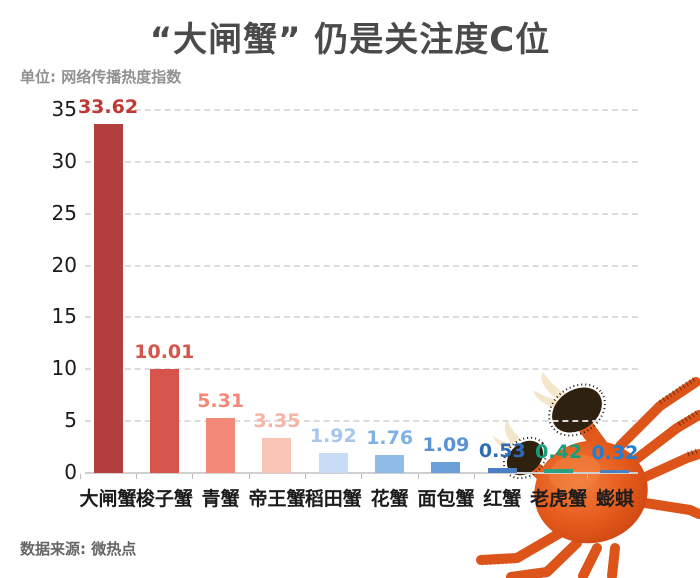 This screenshot has height=578, width=700. Describe the element at coordinates (446, 444) in the screenshot. I see `bar-value-label: 1.09` at that location.